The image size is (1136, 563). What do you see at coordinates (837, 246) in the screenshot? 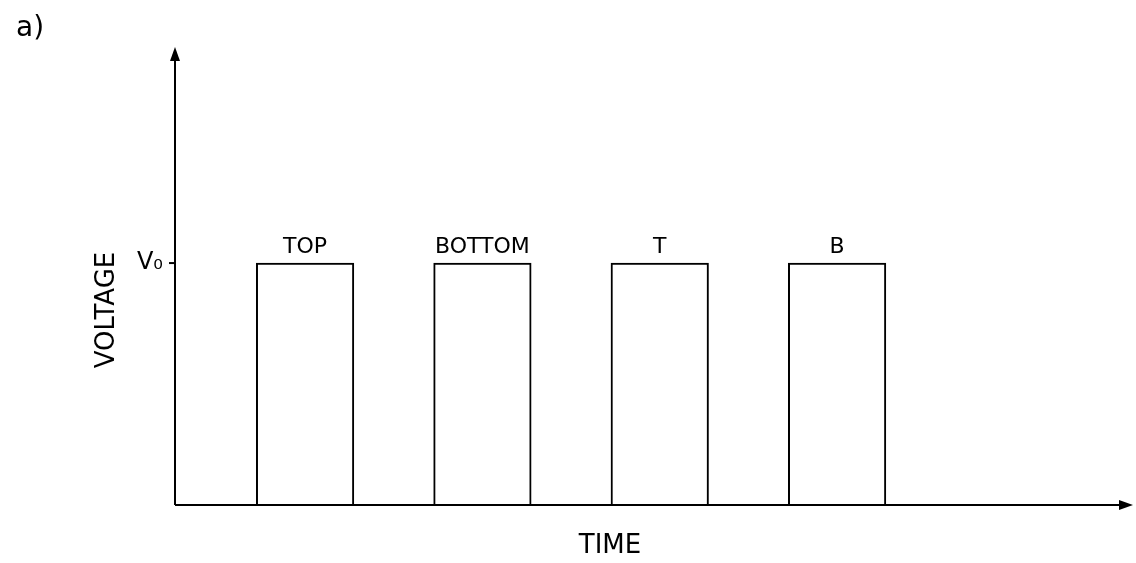
I see `x-tick-label: B` at bounding box center [837, 246].